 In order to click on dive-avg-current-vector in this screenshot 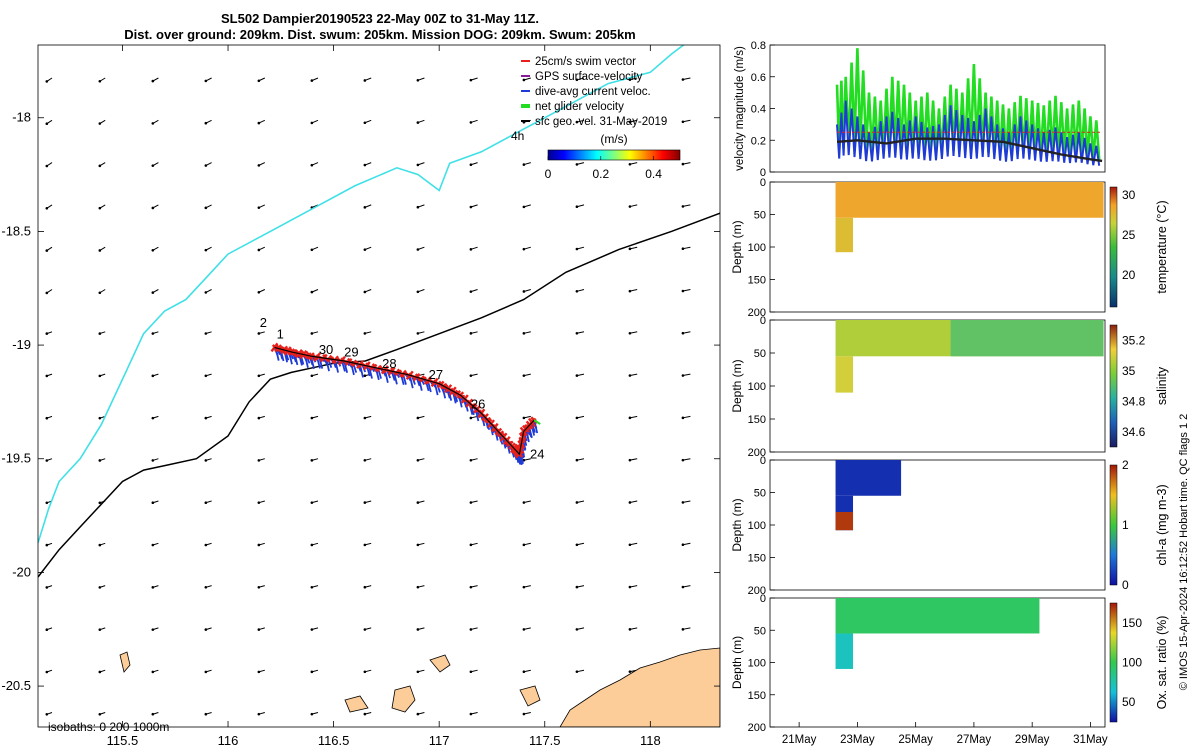, I will do `click(533, 429)`.